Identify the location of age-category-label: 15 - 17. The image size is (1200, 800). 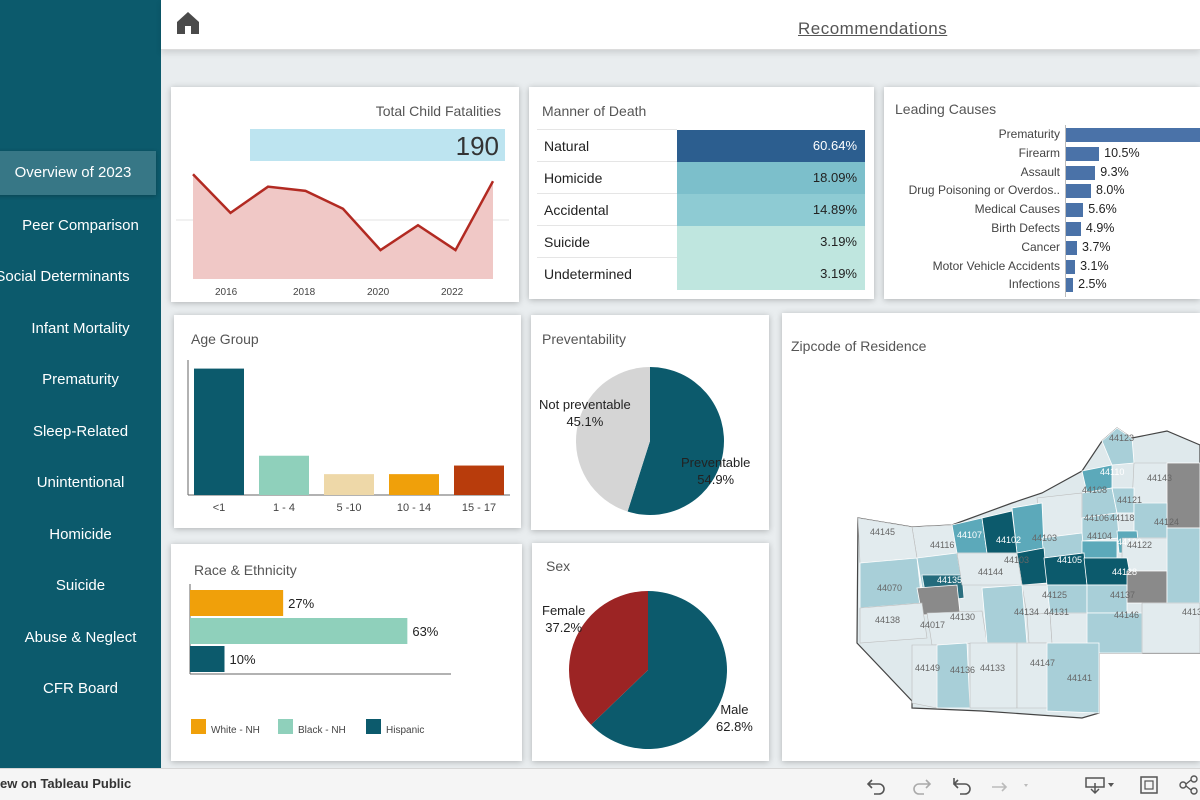
(479, 508).